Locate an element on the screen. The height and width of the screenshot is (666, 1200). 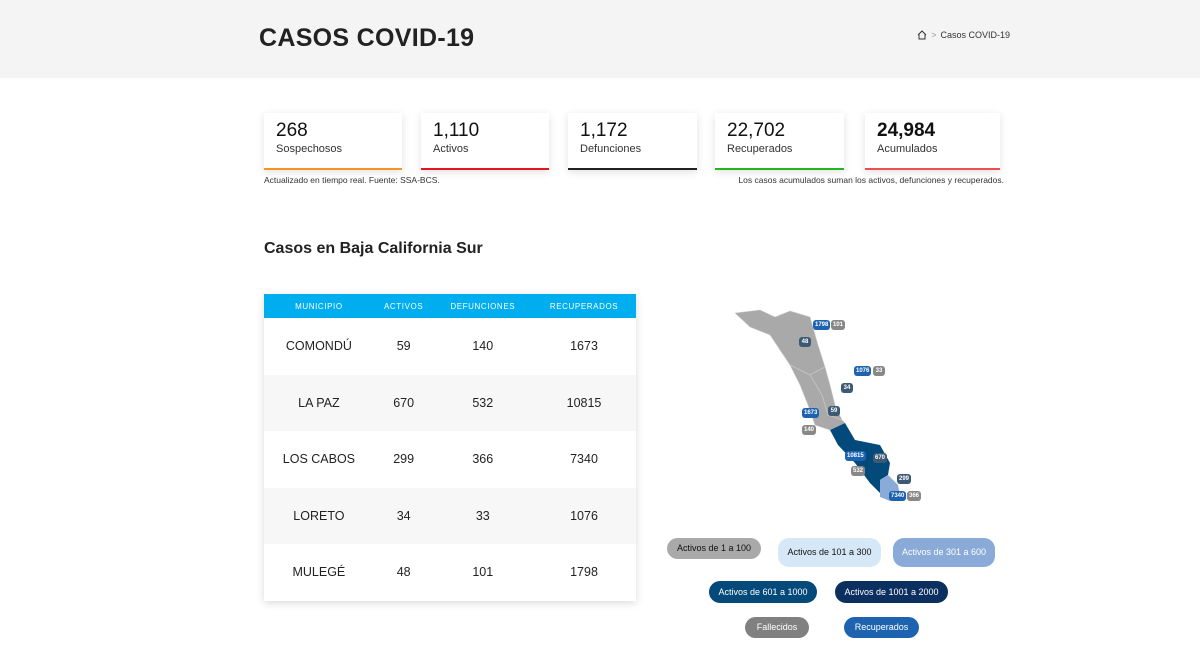
map-badge-recuperados: 1673 is located at coordinates (811, 413).